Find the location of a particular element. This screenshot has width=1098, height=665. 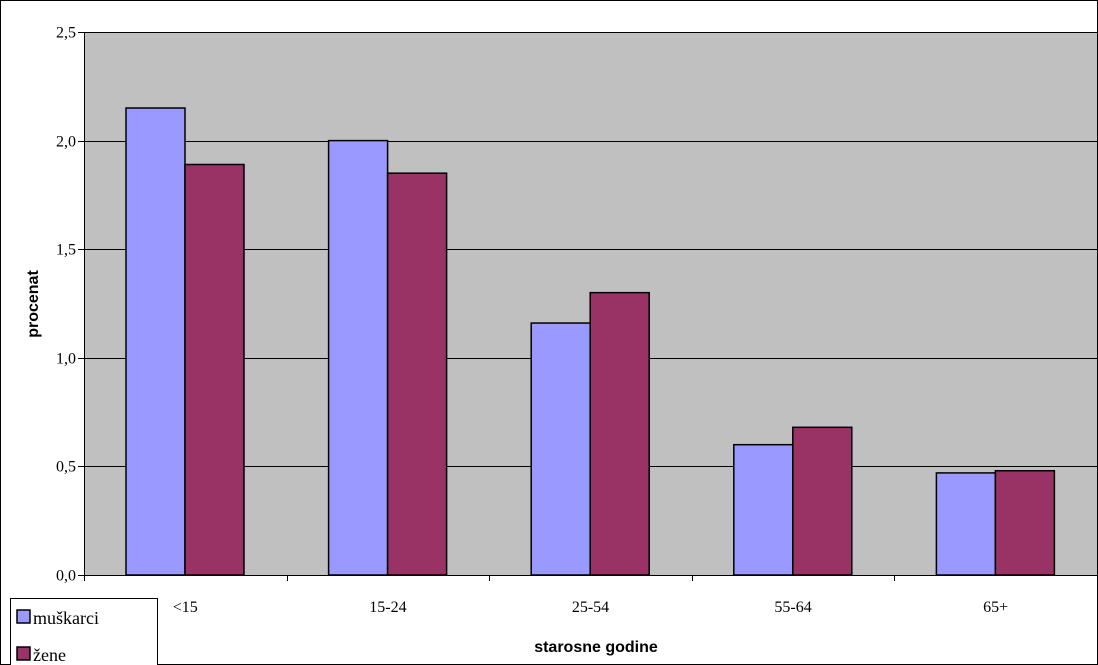

x-tick-label: 55-64 is located at coordinates (792, 607).